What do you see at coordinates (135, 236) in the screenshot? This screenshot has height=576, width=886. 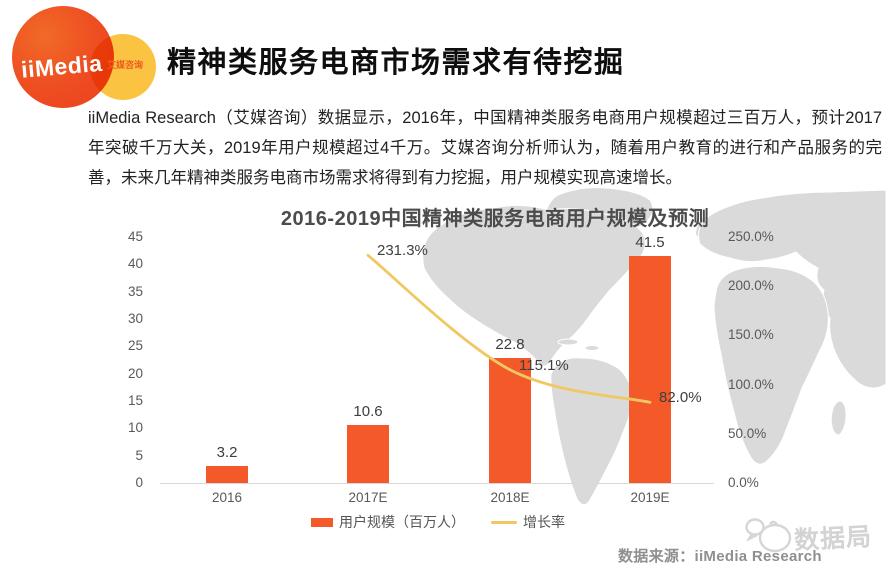 I see `left-axis-tick: 45` at bounding box center [135, 236].